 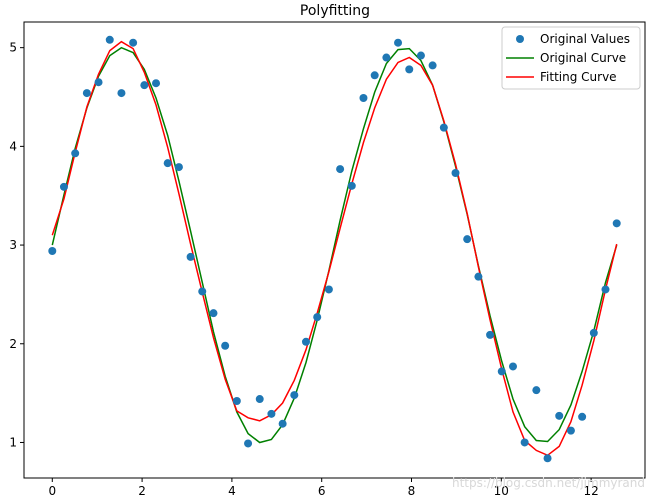 What do you see at coordinates (548, 483) in the screenshot?
I see `watermark-text: https://blog.csdn.net/jimmyrand` at bounding box center [548, 483].